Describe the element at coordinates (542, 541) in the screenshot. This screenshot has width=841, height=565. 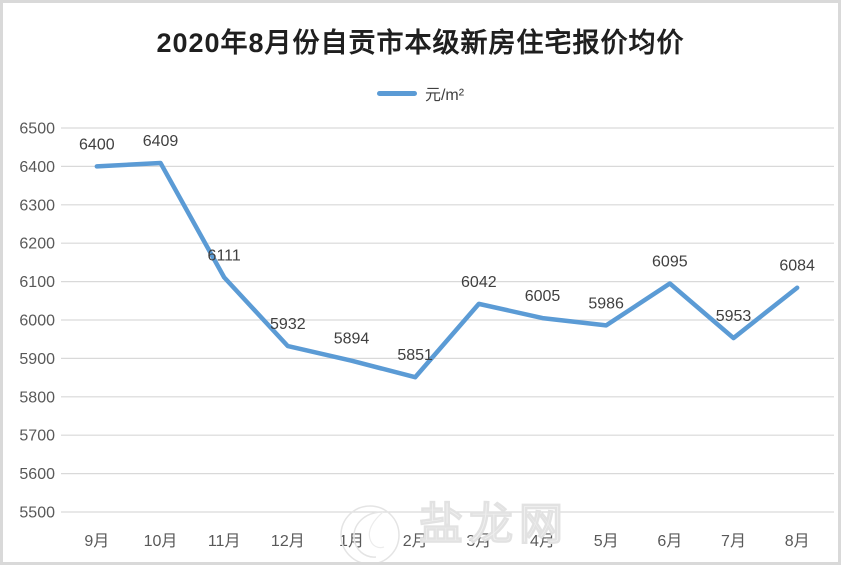
I see `x-tick-label: 4月` at that location.